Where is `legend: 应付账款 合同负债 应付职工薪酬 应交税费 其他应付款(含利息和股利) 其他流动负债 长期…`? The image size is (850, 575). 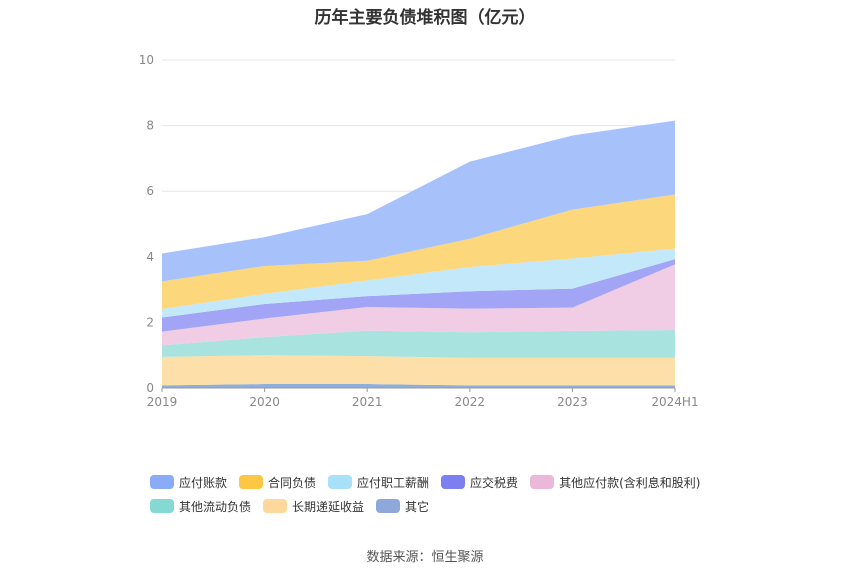
legend: 应付账款 合同负债 应付职工薪酬 应交税费 其他应付款(含利息和股利) 其他流动负债 长期… is located at coordinates (450, 494).